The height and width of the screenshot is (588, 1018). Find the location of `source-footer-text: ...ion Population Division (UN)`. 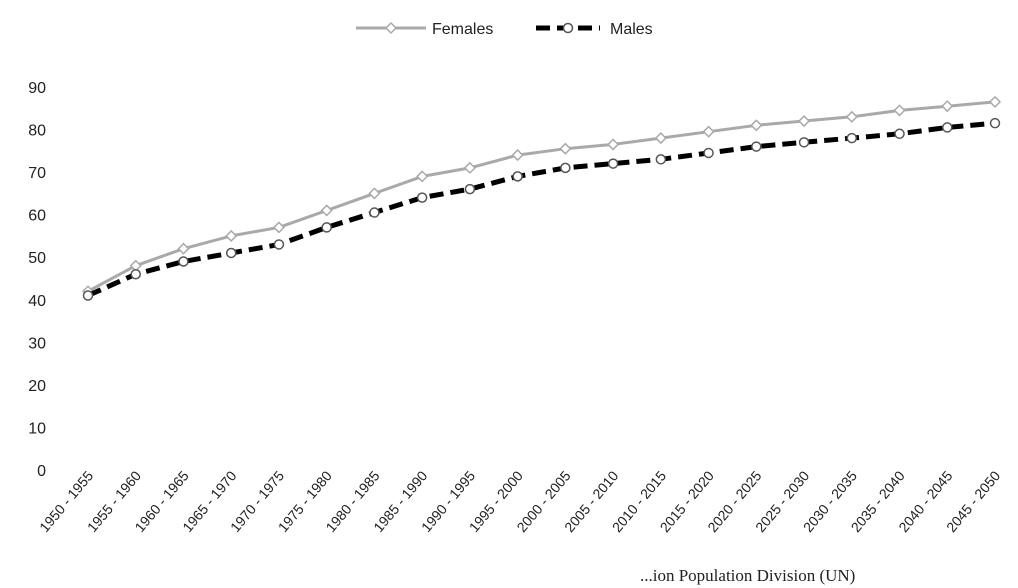

source-footer-text: ...ion Population Division (UN) is located at coordinates (748, 575).